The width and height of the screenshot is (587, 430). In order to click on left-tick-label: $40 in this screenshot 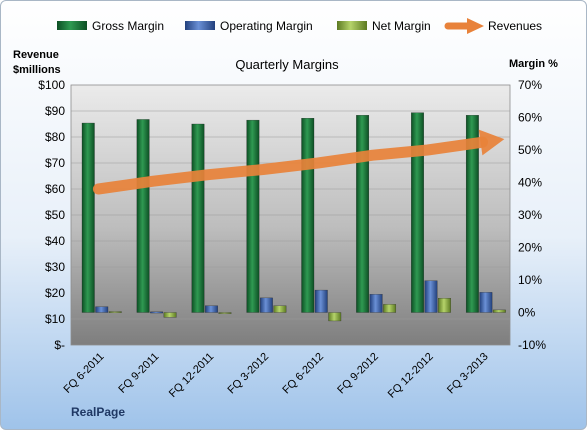, I will do `click(55, 241)`.